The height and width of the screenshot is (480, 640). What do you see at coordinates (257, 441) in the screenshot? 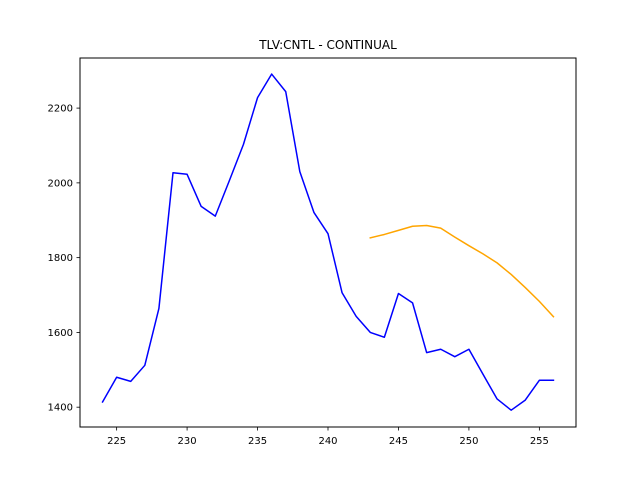
I see `x-tick-label: 235` at bounding box center [257, 441].